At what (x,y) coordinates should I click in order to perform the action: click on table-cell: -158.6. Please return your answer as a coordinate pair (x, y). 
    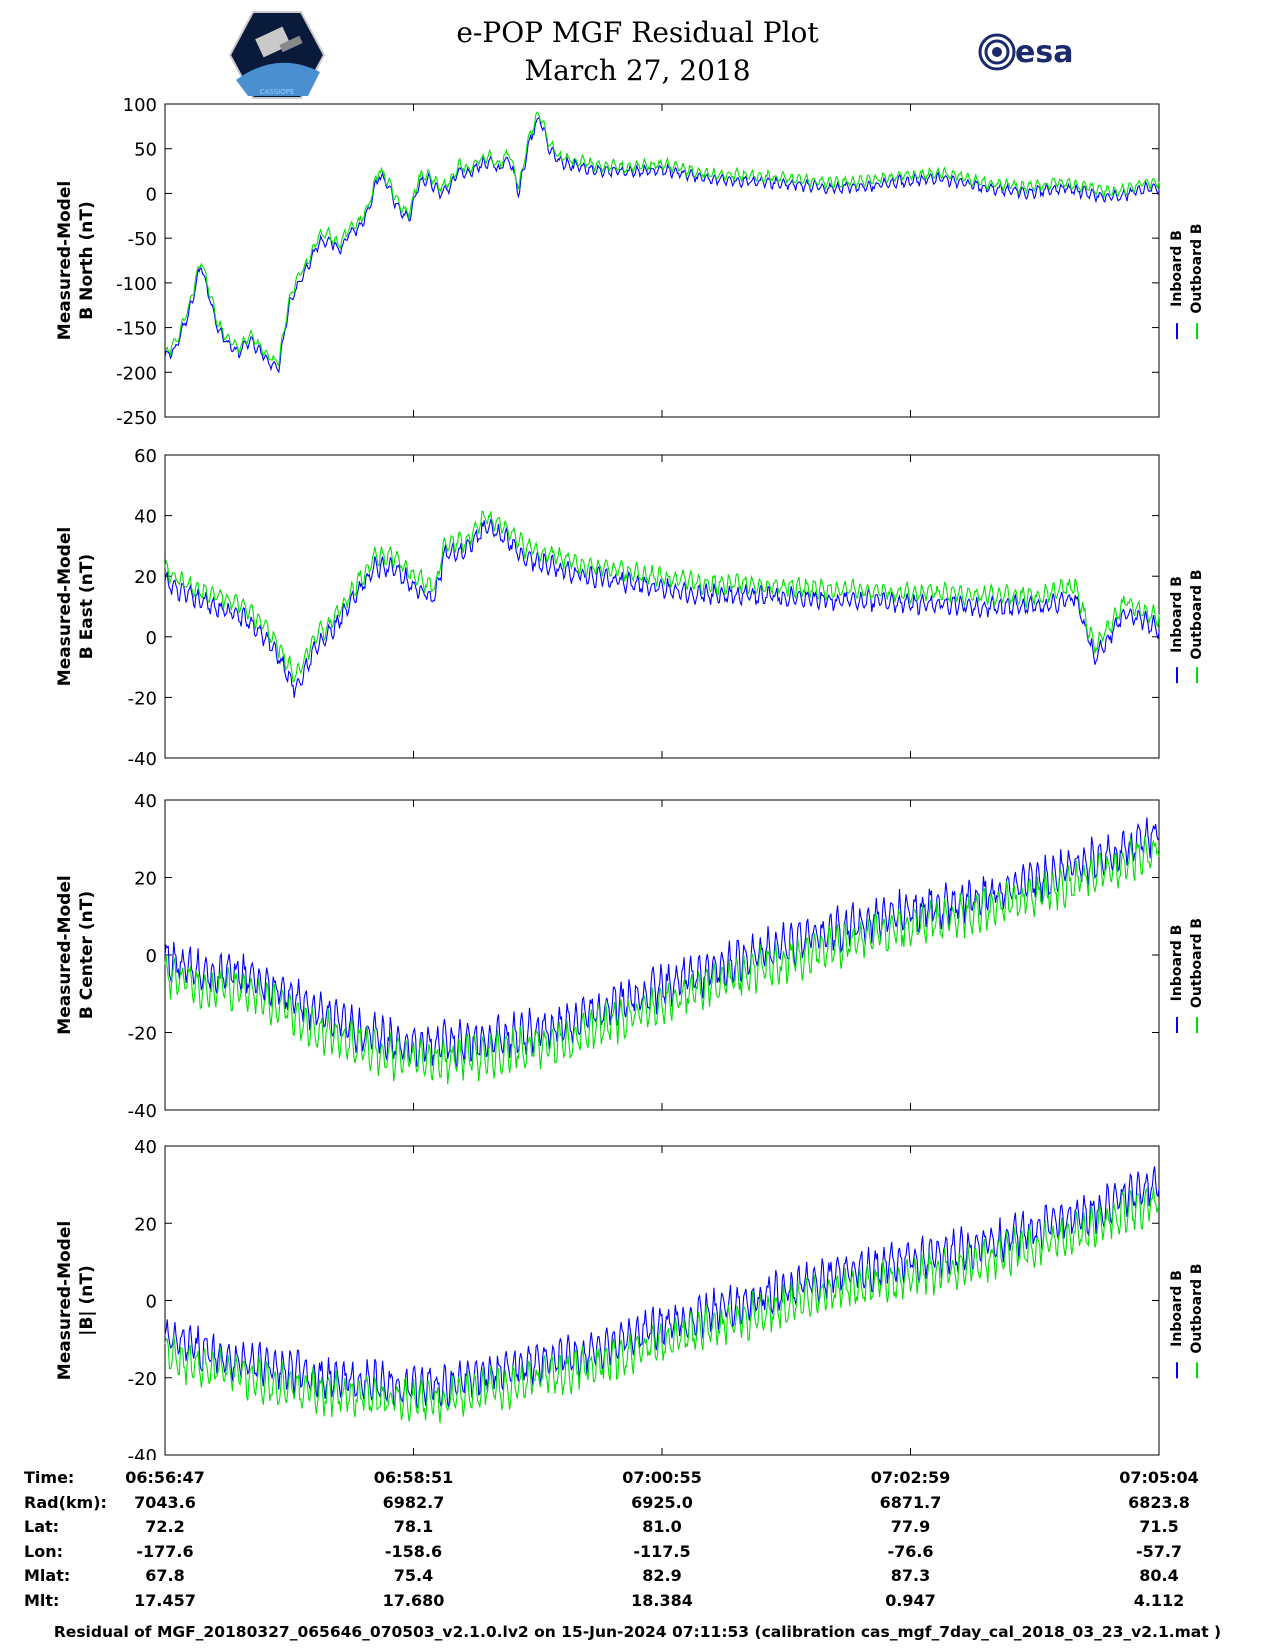
    Looking at the image, I should click on (413, 1551).